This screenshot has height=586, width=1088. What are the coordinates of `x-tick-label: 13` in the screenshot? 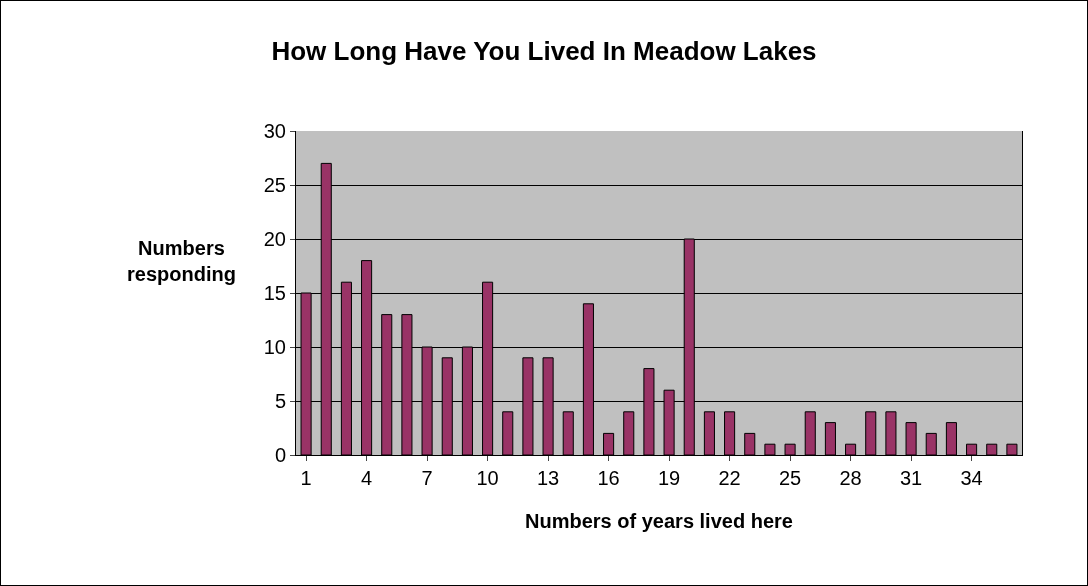 It's located at (548, 478).